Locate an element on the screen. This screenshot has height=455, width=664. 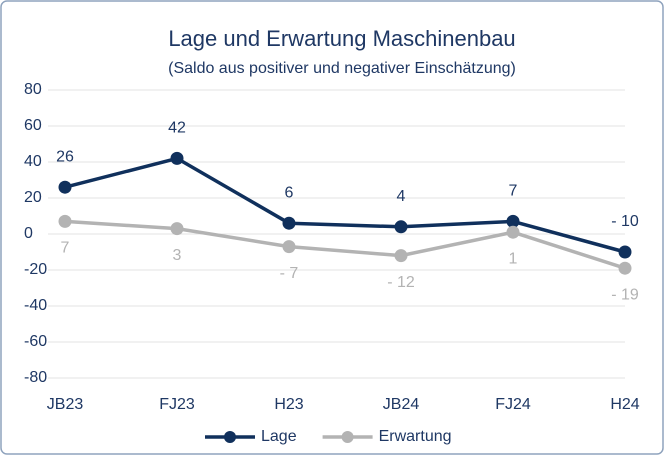
y-tick-label: 40 is located at coordinates (33, 161).